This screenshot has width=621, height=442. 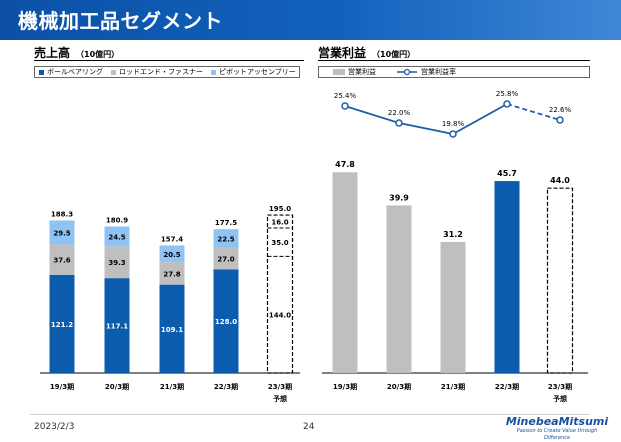 What do you see at coordinates (309, 427) in the screenshot?
I see `page-number: 24` at bounding box center [309, 427].